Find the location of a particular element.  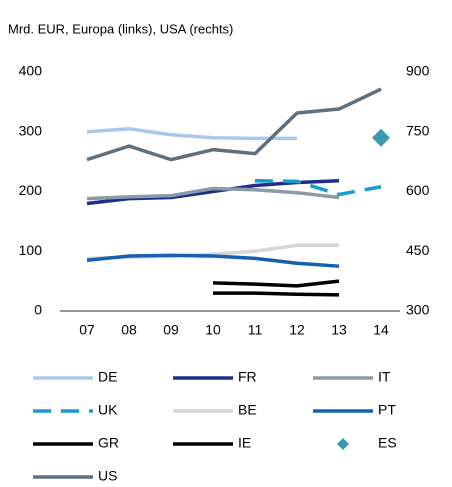

y2-tick-label: 450 is located at coordinates (418, 250).